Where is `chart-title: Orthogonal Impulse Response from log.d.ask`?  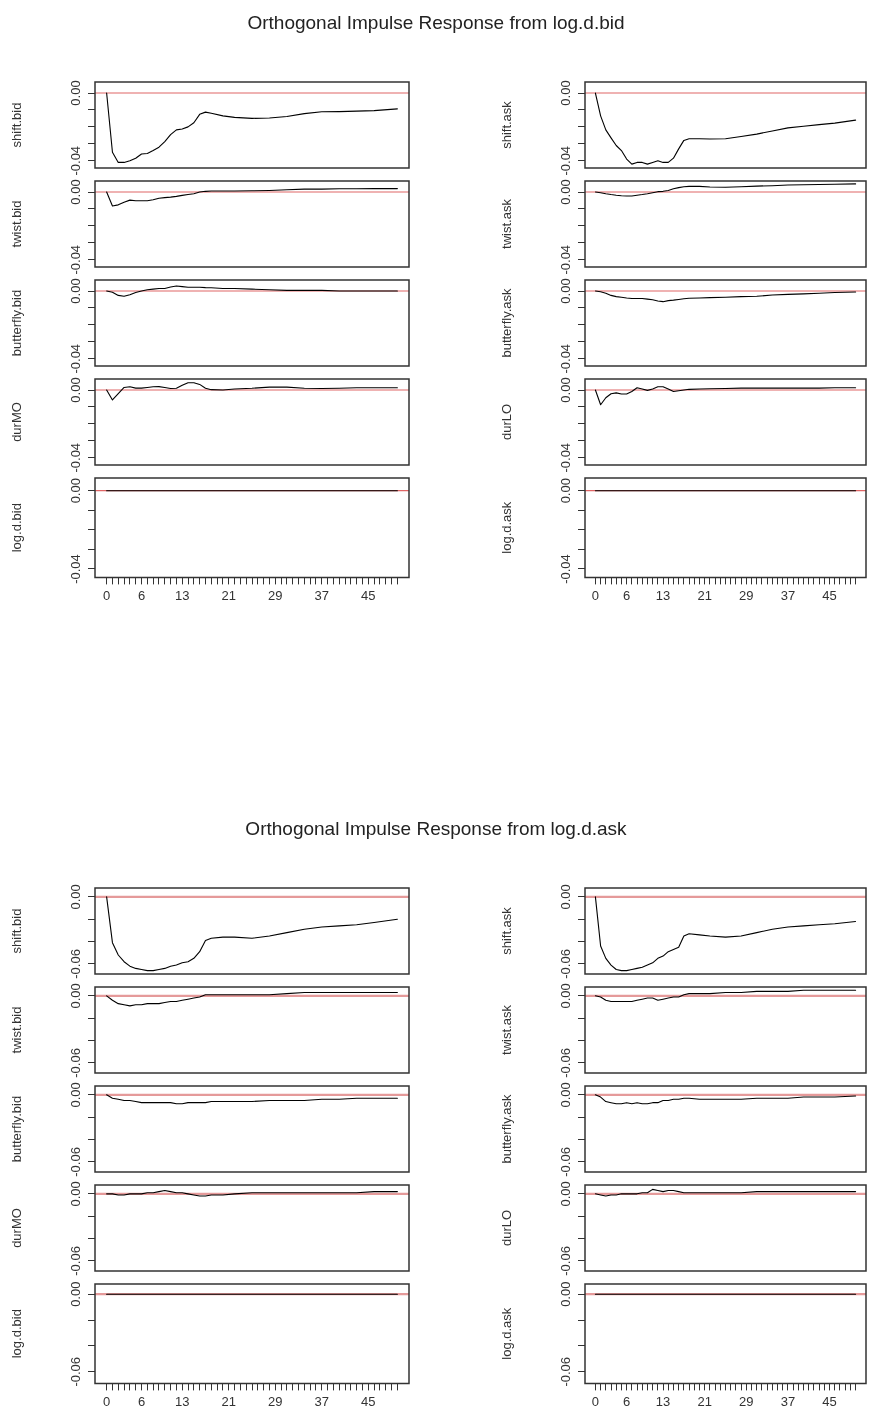
chart-title: Orthogonal Impulse Response from log.d.ask is located at coordinates (436, 829).